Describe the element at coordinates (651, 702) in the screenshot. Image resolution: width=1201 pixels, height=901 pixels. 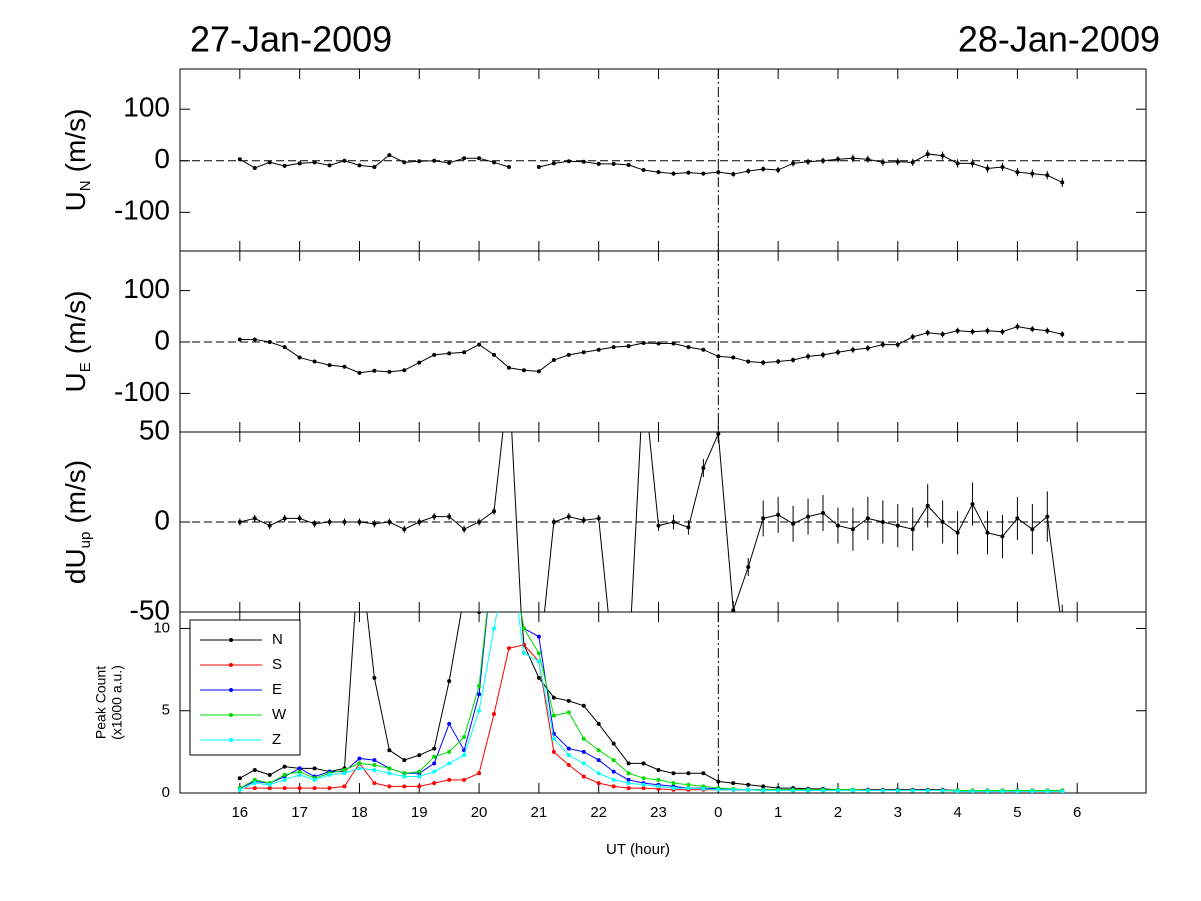
I see `series-line` at that location.